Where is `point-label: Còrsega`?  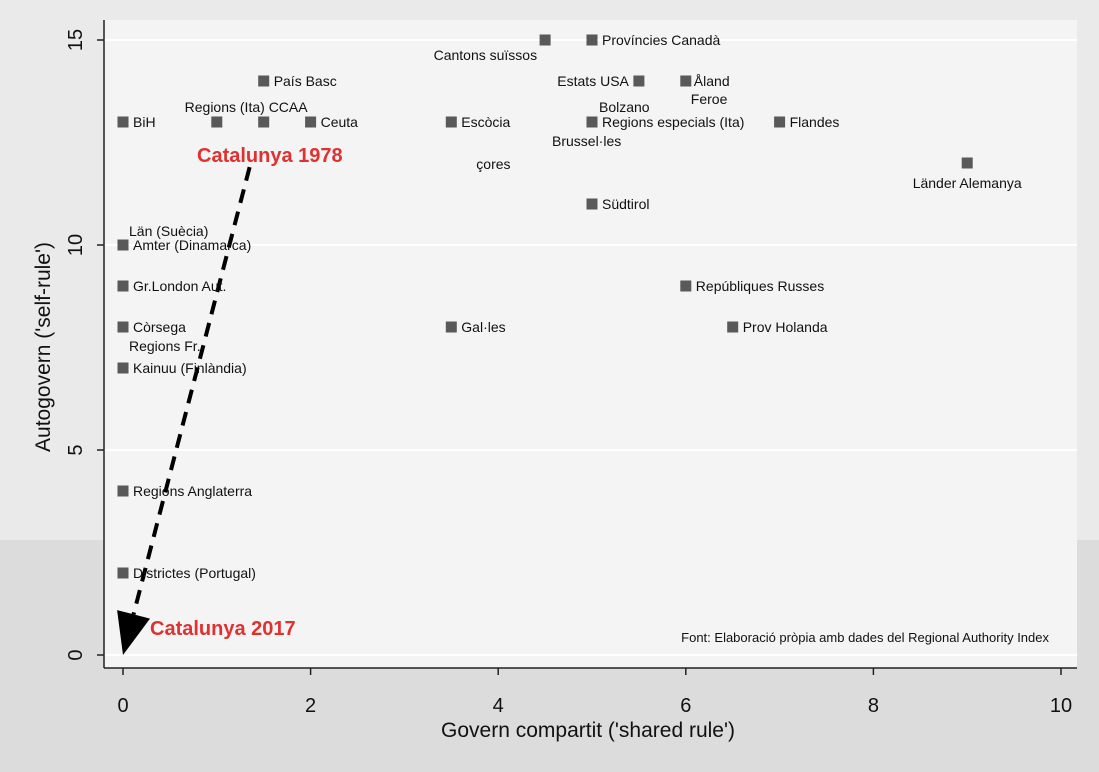
point-label: Còrsega is located at coordinates (159, 327).